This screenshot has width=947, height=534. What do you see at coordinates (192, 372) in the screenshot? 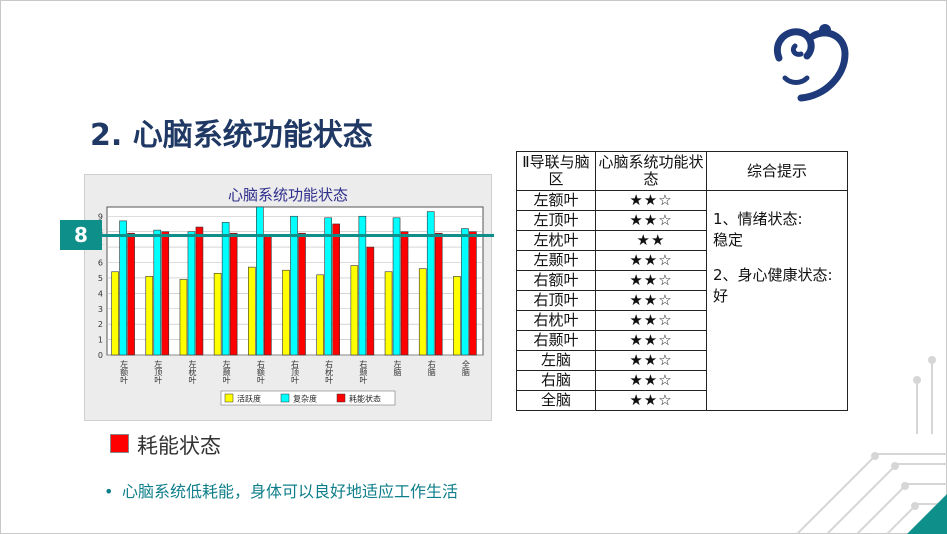
I see `x-tick-label: 左枕叶` at bounding box center [192, 372].